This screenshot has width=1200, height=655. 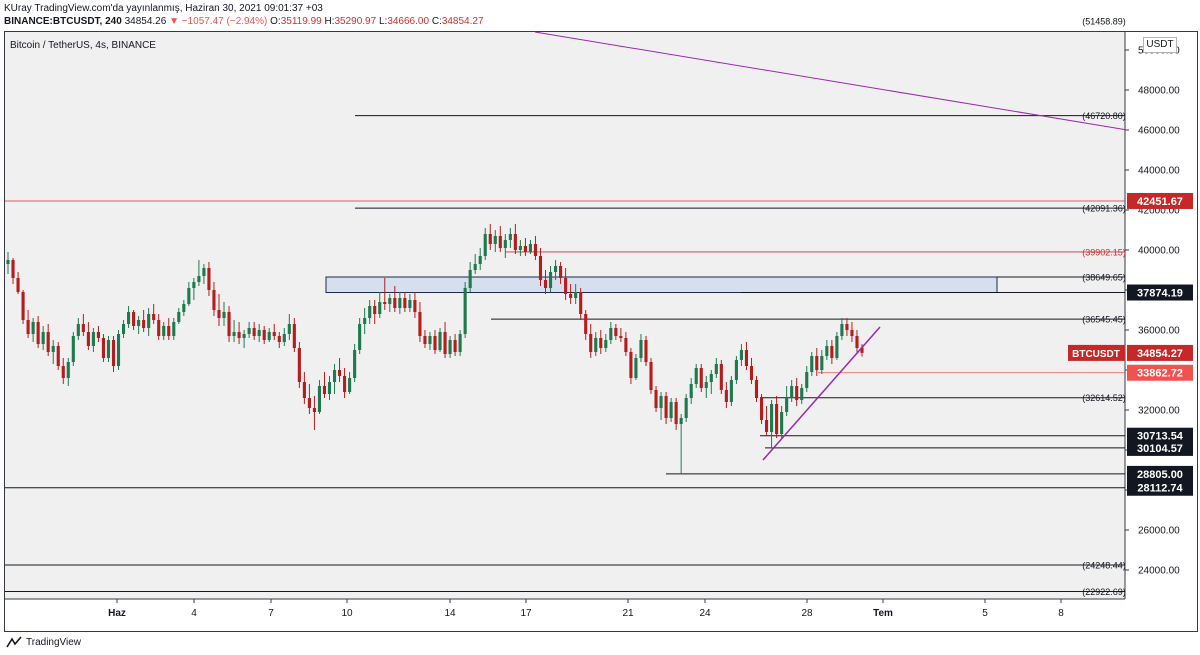 I want to click on price-badge-label: 28112.74, so click(x=1160, y=489).